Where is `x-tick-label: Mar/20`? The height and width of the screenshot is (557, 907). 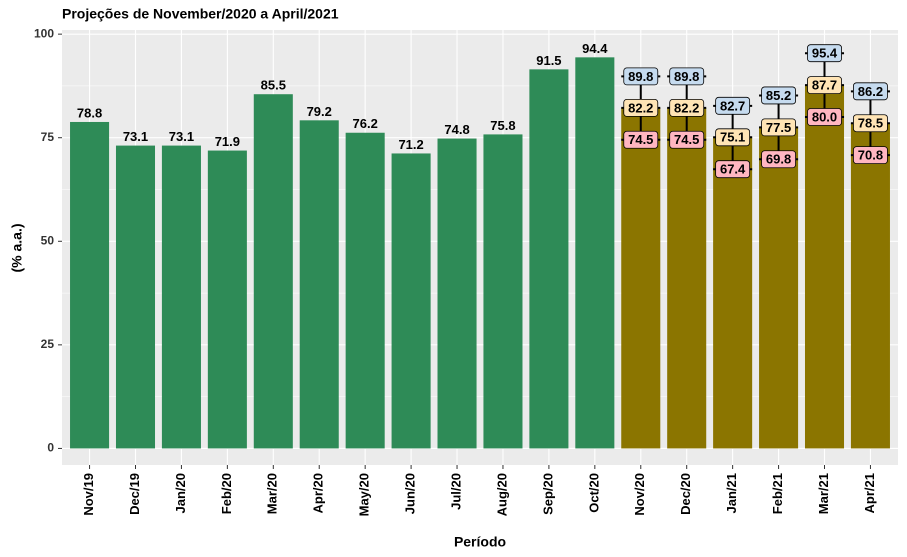
x-tick-label: Mar/20 is located at coordinates (272, 493).